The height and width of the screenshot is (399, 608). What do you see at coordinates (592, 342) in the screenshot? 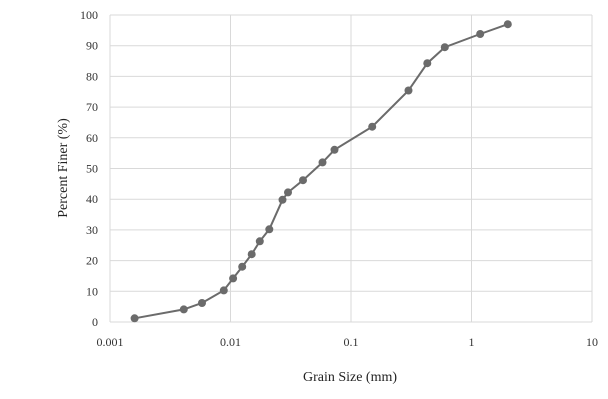
I see `x-tick-label: 10` at bounding box center [592, 342].